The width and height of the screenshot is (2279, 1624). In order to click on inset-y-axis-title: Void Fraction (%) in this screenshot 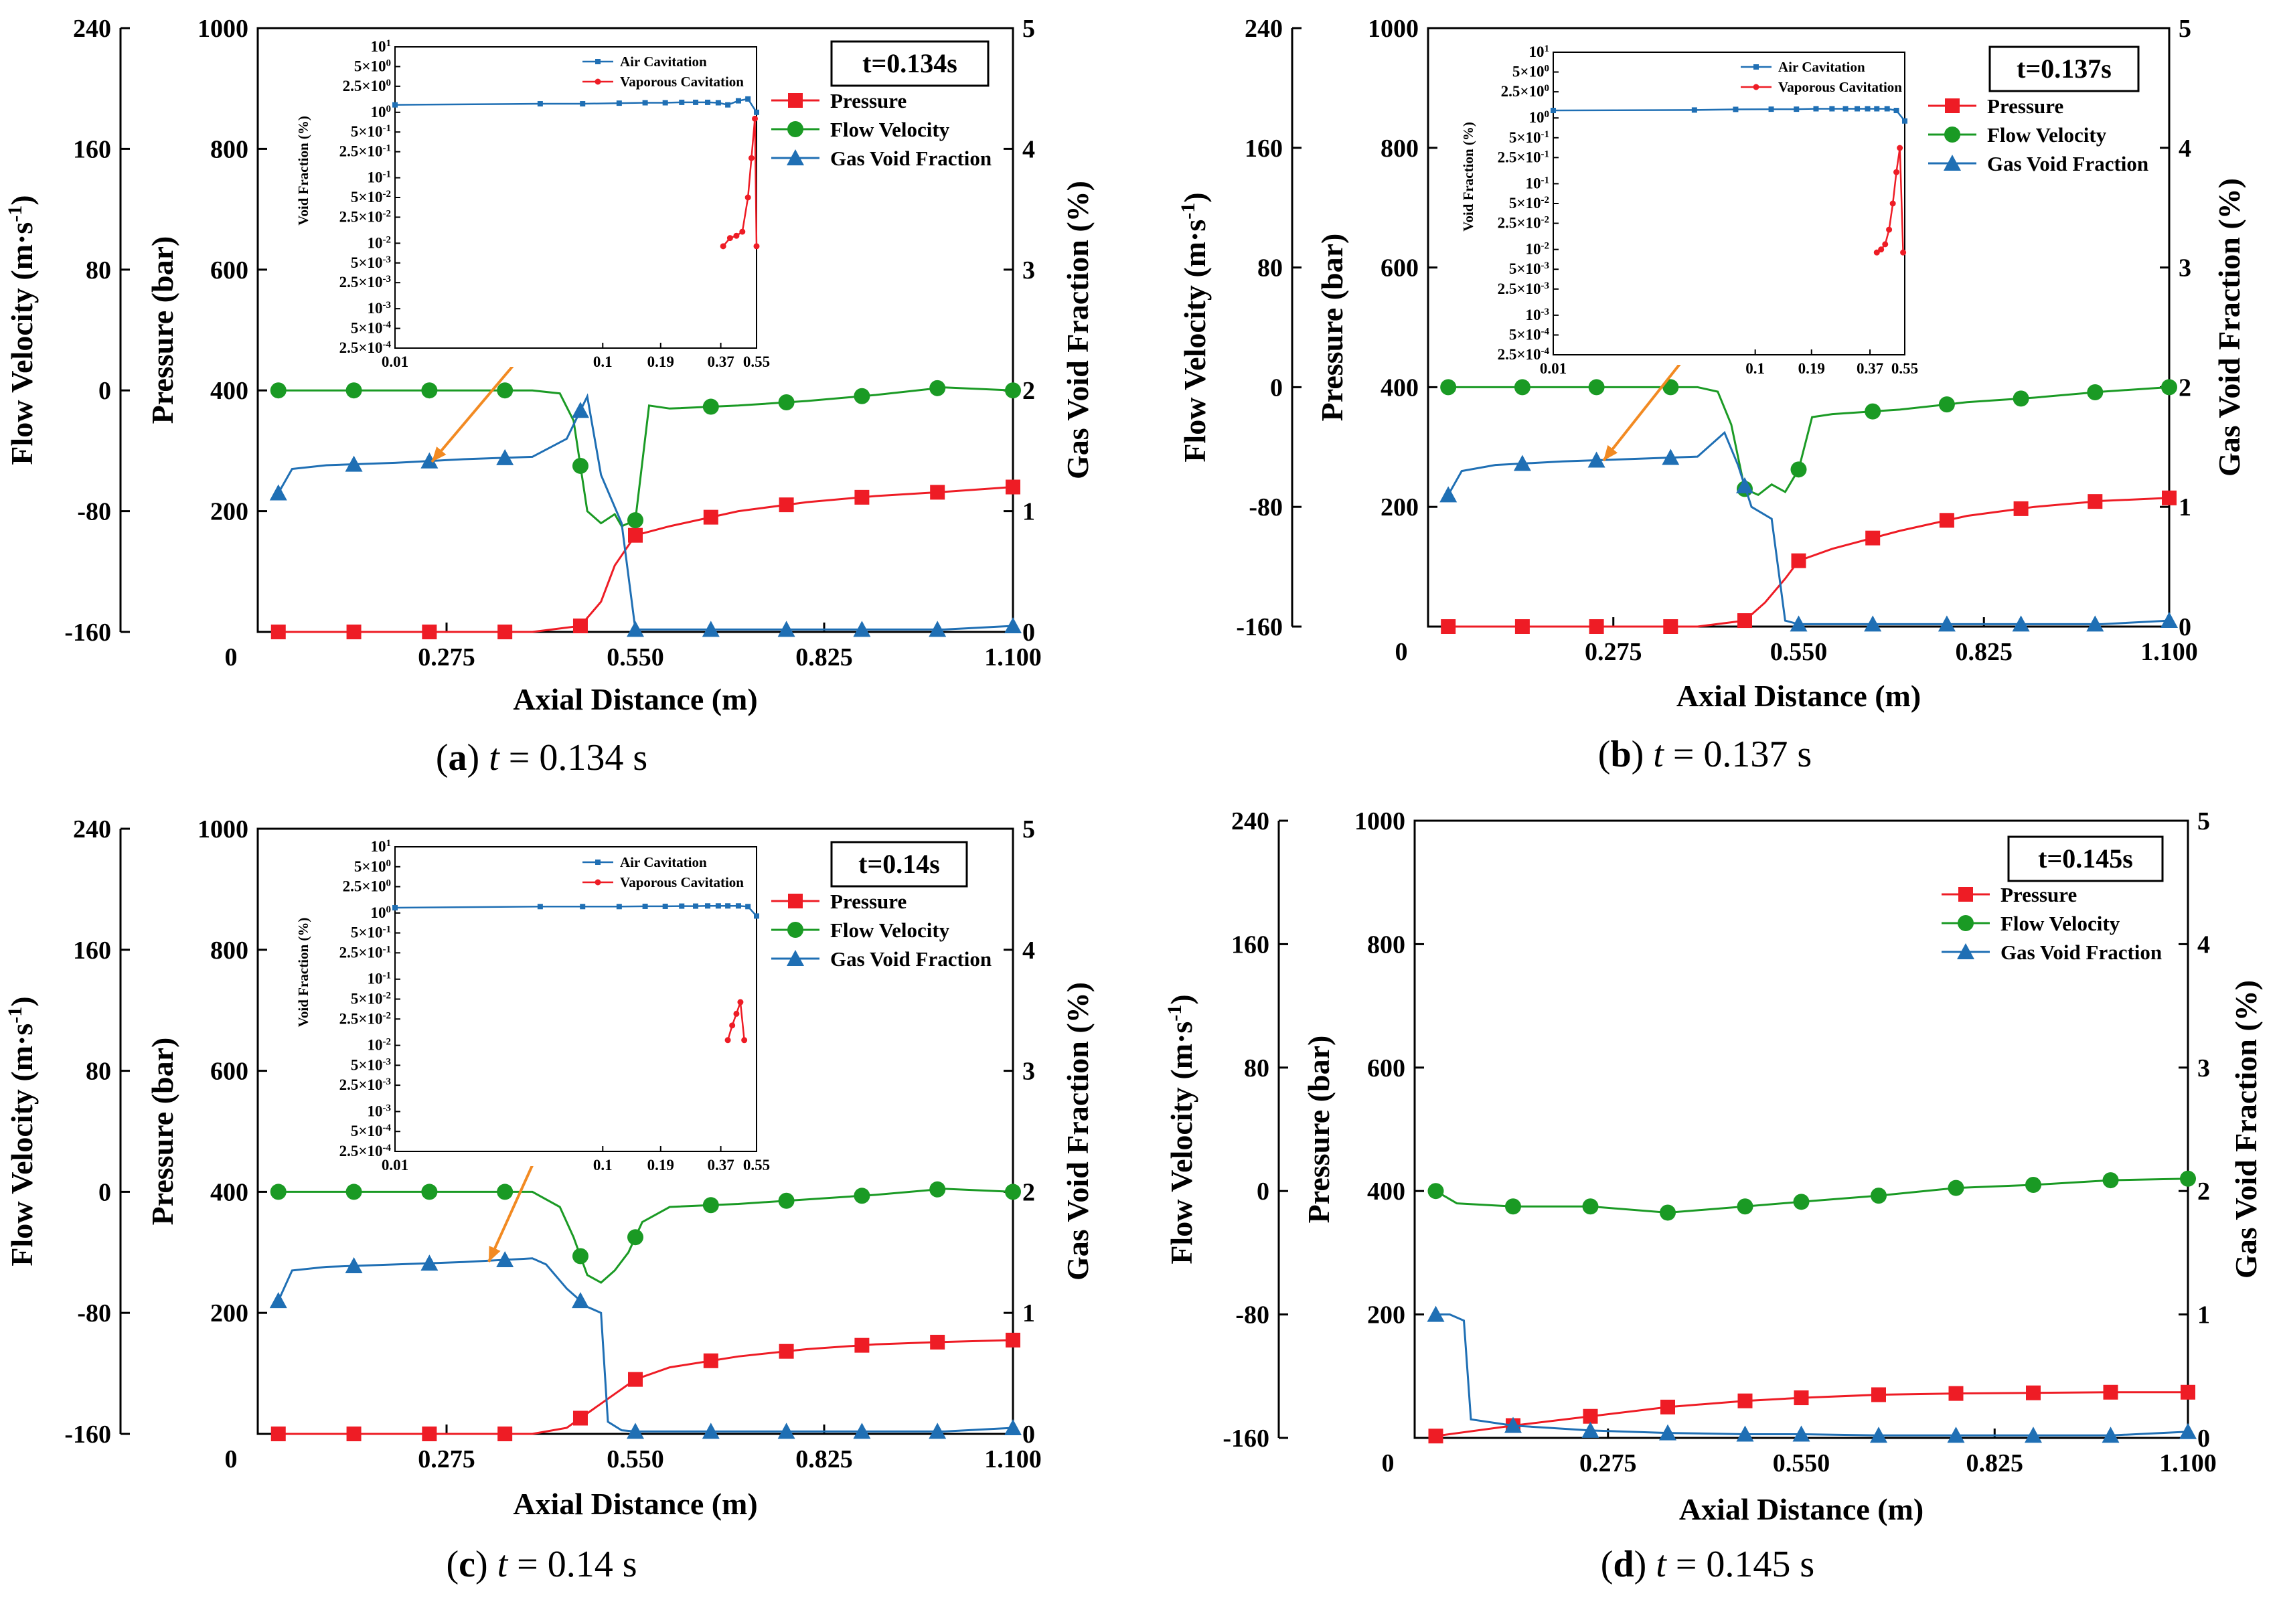, I will do `click(303, 171)`.